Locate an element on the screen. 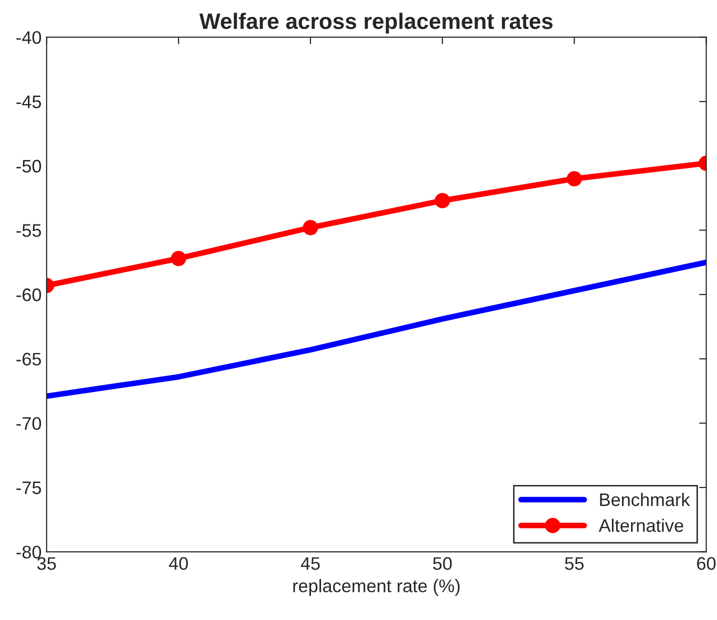  x-tick-label: 50 is located at coordinates (442, 563).